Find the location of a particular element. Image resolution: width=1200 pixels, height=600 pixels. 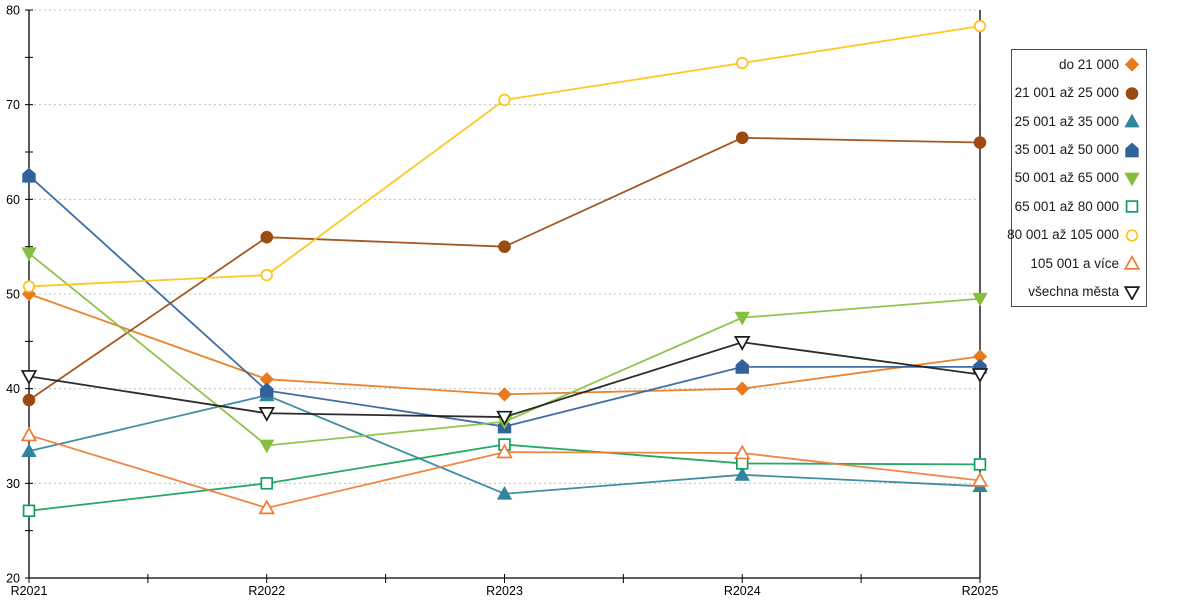

legend-label: 35 001 až 50 000 is located at coordinates (1066, 150).